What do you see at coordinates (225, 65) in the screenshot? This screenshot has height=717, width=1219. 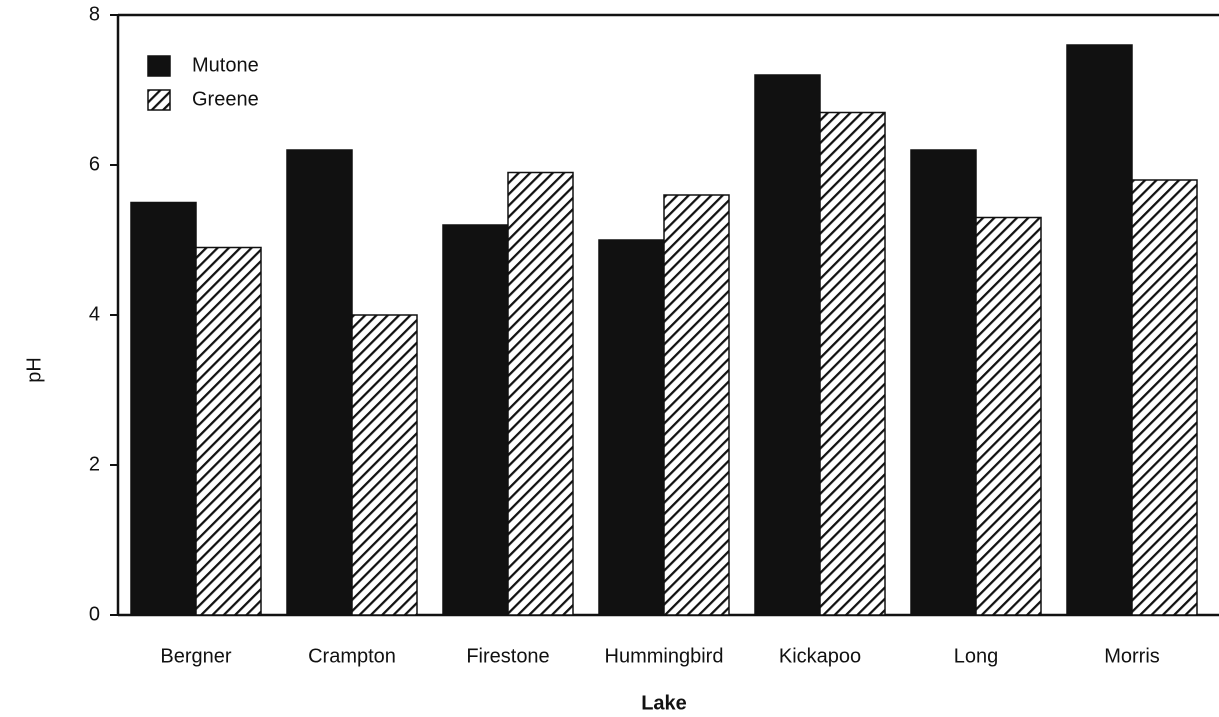 I see `legend-label: Mutone` at bounding box center [225, 65].